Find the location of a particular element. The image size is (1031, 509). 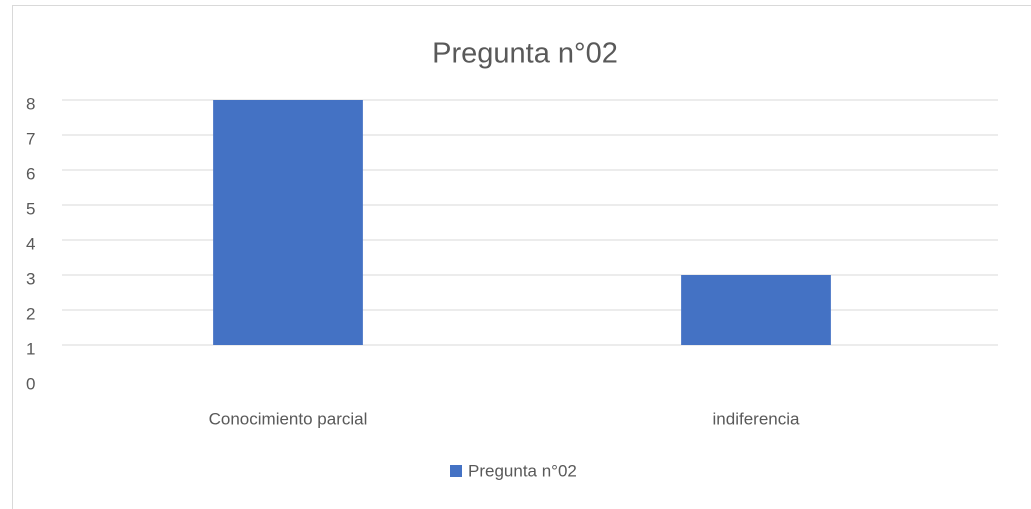

y-tick-label: 8 is located at coordinates (30, 103).